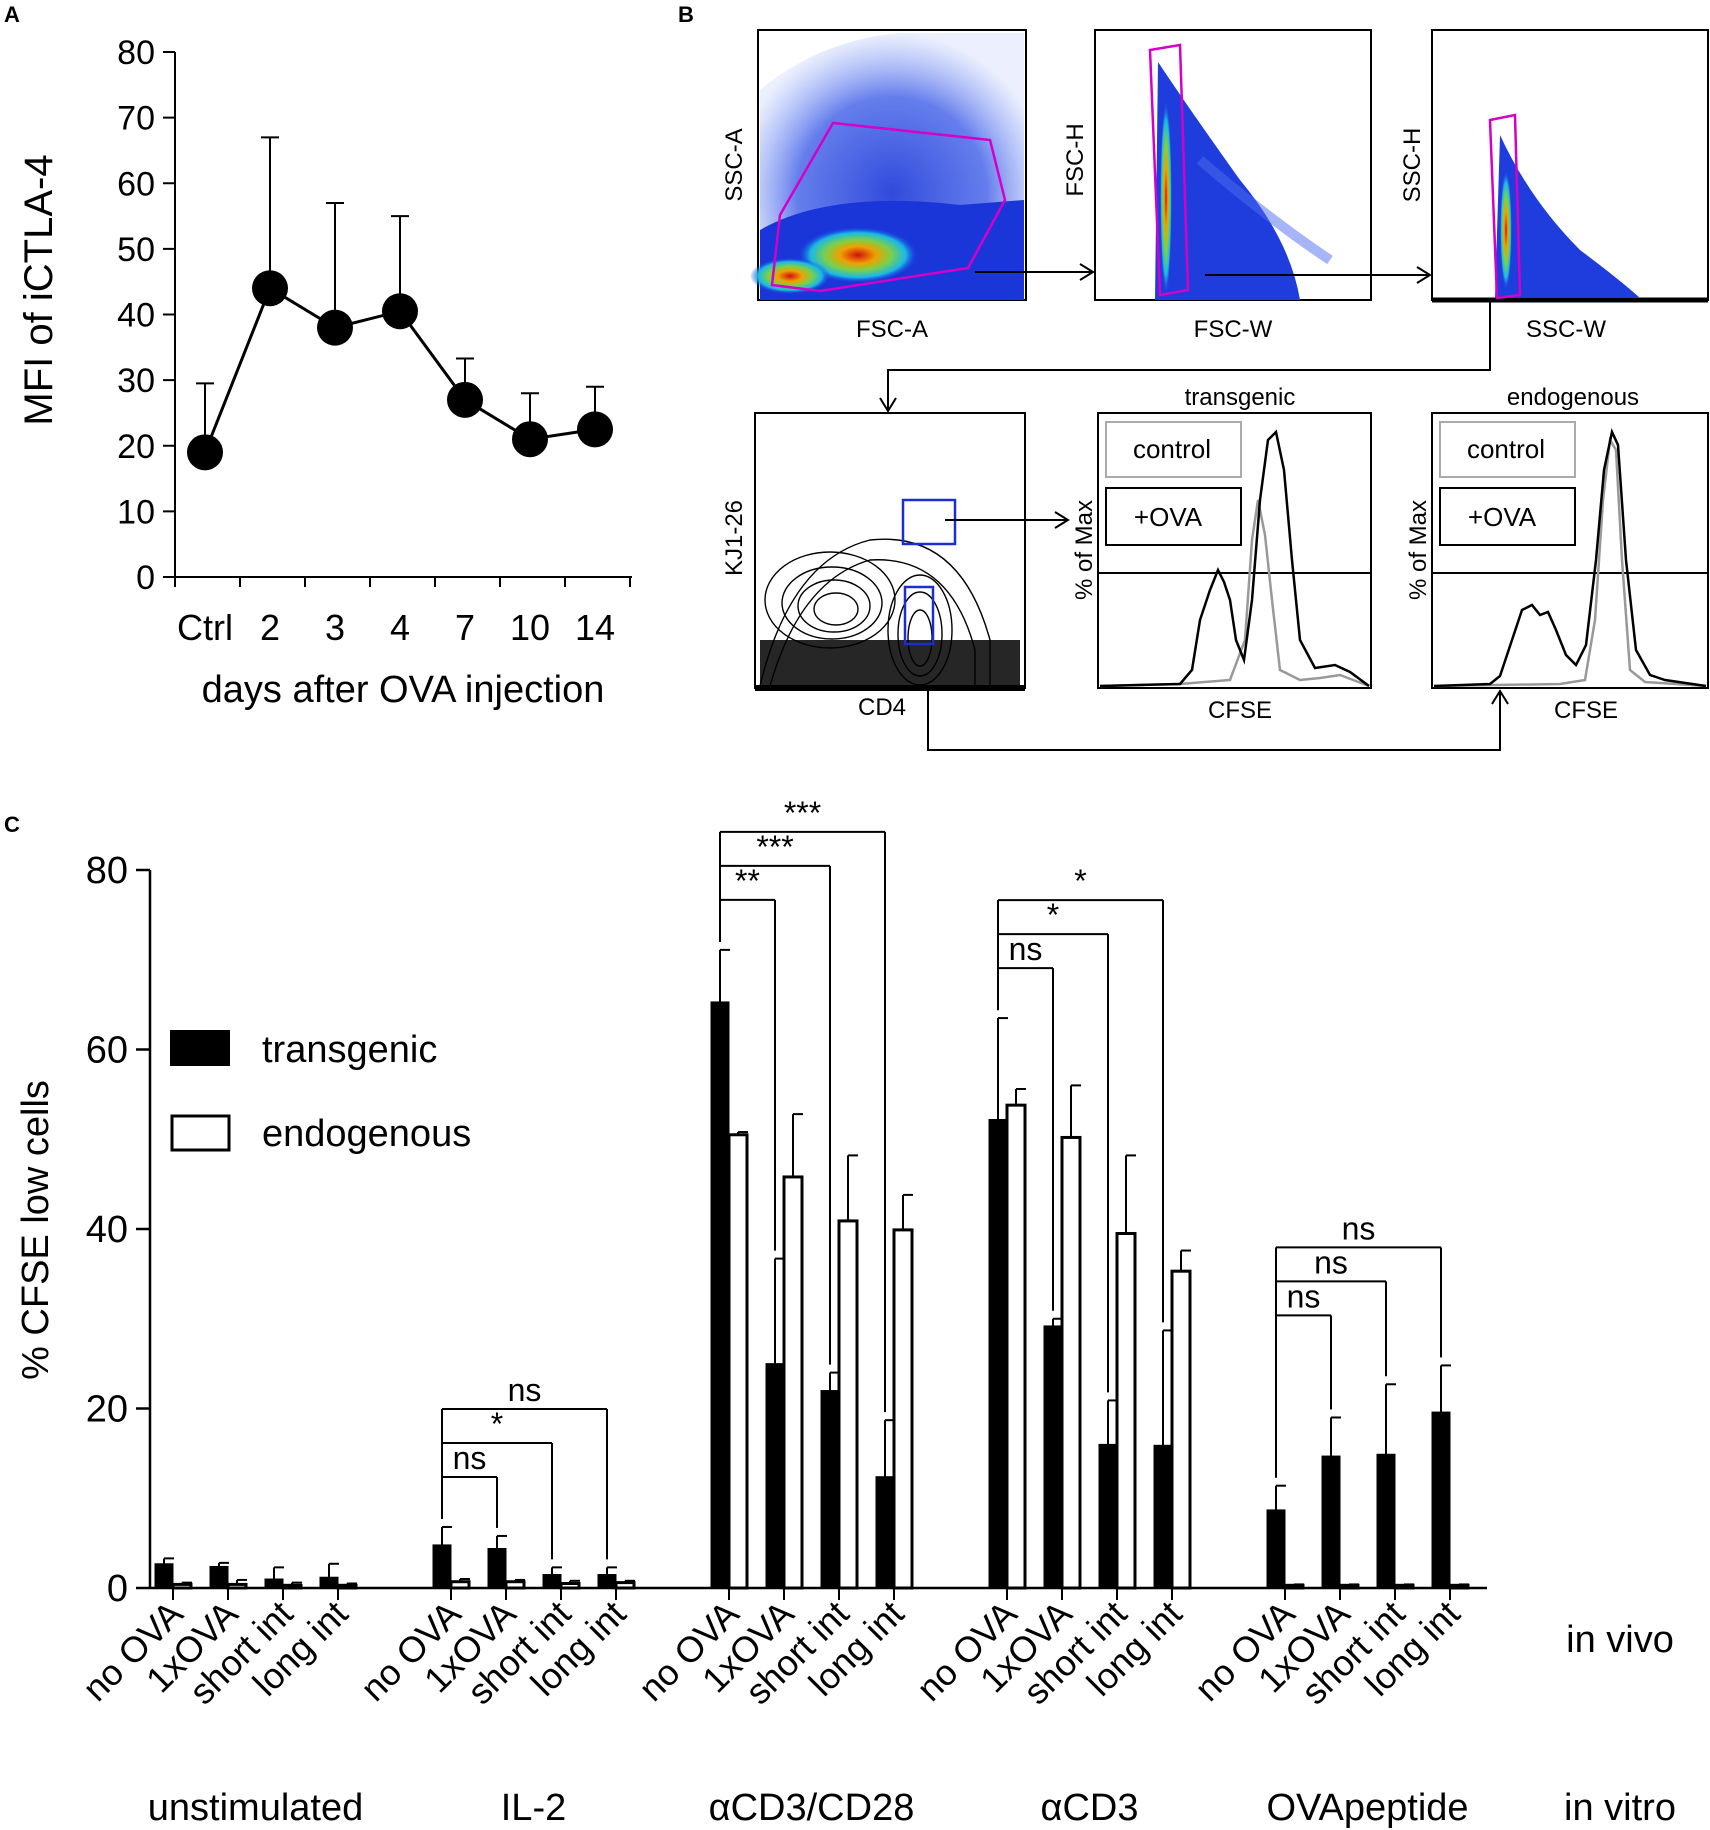 Image resolution: width=1710 pixels, height=1830 pixels. What do you see at coordinates (320, 1092) in the screenshot?
I see `legend: transgenic endogenous` at bounding box center [320, 1092].